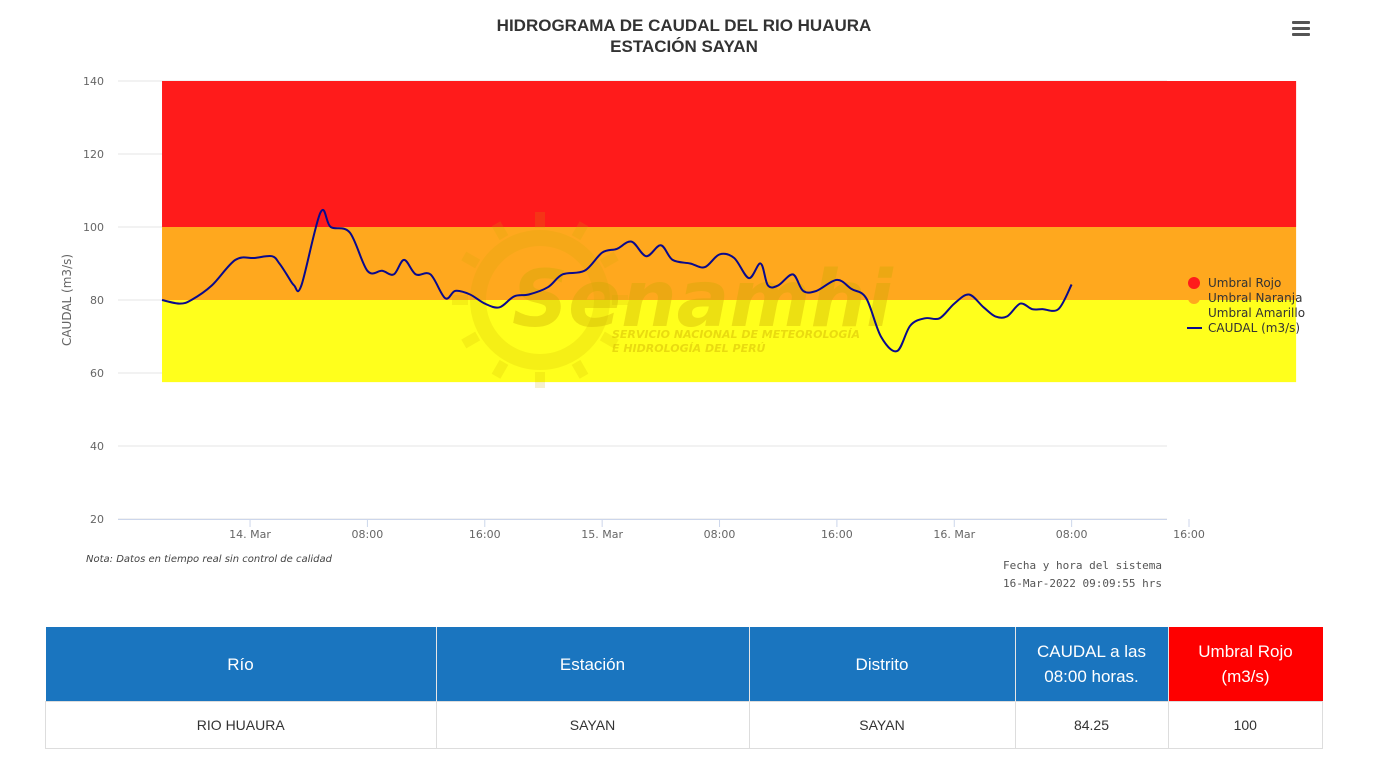 This screenshot has width=1390, height=784. Describe the element at coordinates (592, 725) in the screenshot. I see `cell-estacion: SAYAN` at that location.